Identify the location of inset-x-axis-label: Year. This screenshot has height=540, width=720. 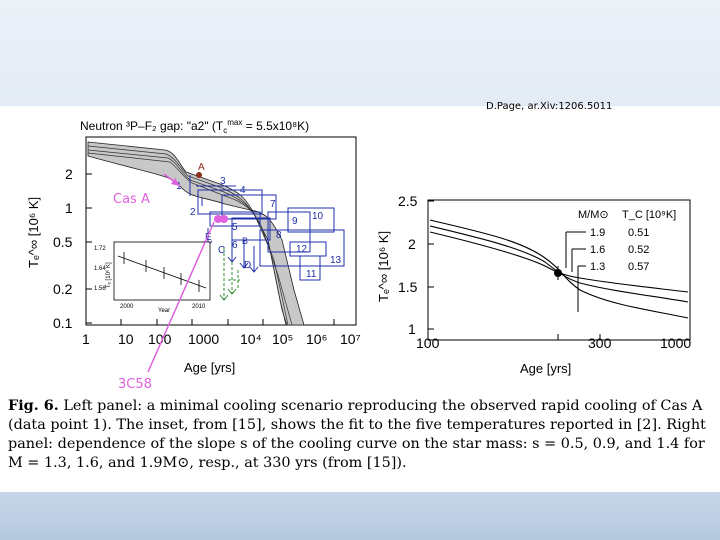
(164, 311).